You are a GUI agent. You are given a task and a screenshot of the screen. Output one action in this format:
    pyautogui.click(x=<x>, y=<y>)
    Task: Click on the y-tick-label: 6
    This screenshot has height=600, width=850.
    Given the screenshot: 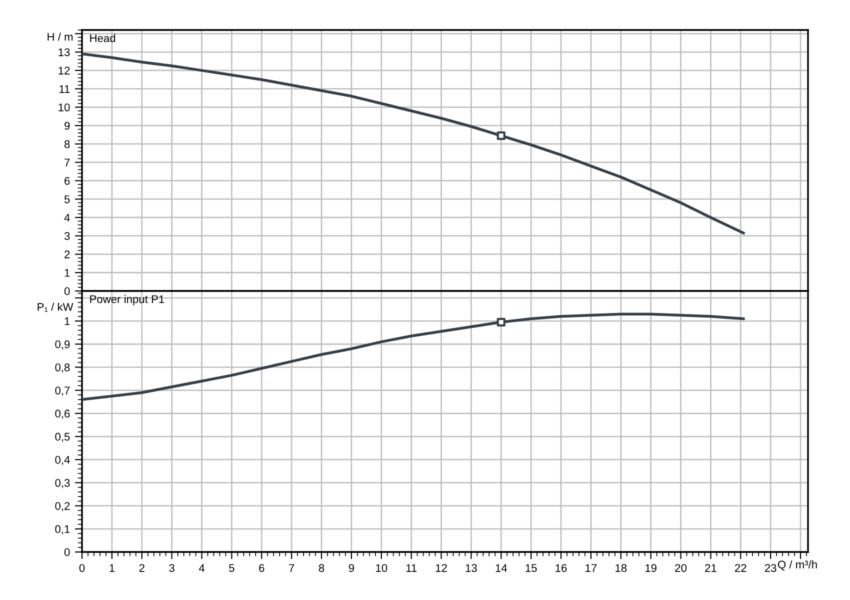 What is the action you would take?
    pyautogui.click(x=67, y=180)
    